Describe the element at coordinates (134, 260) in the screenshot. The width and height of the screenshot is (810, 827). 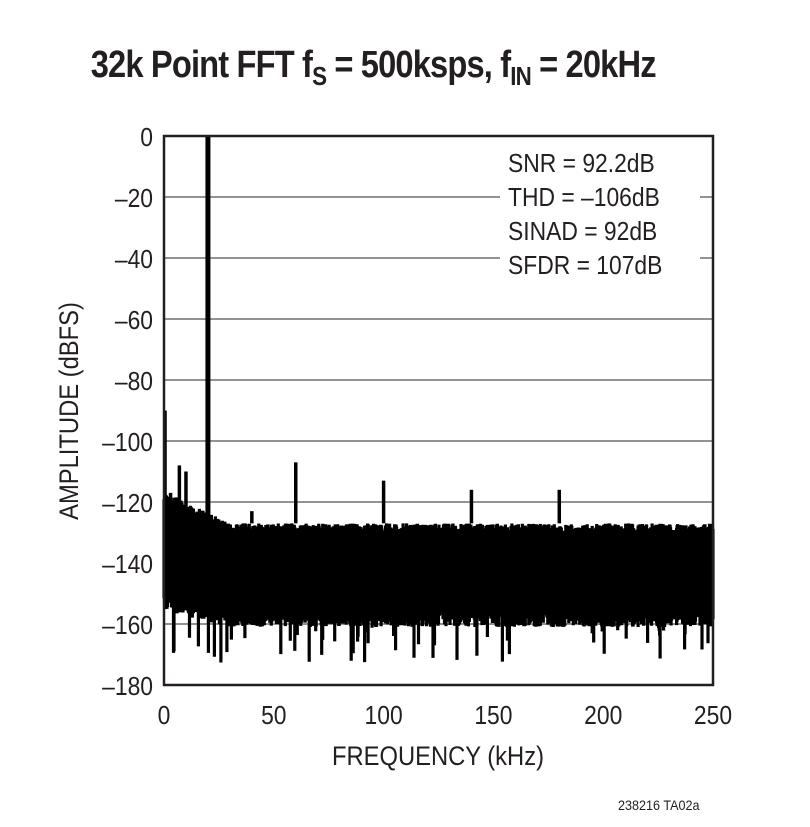
I see `y-tick-label: –40` at that location.